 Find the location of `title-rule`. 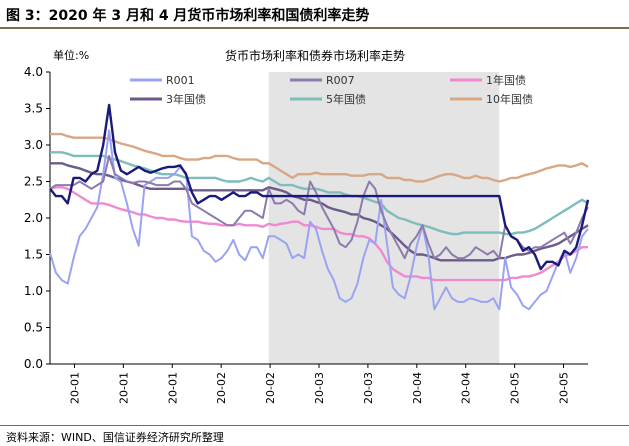

title-rule is located at coordinates (314, 28).